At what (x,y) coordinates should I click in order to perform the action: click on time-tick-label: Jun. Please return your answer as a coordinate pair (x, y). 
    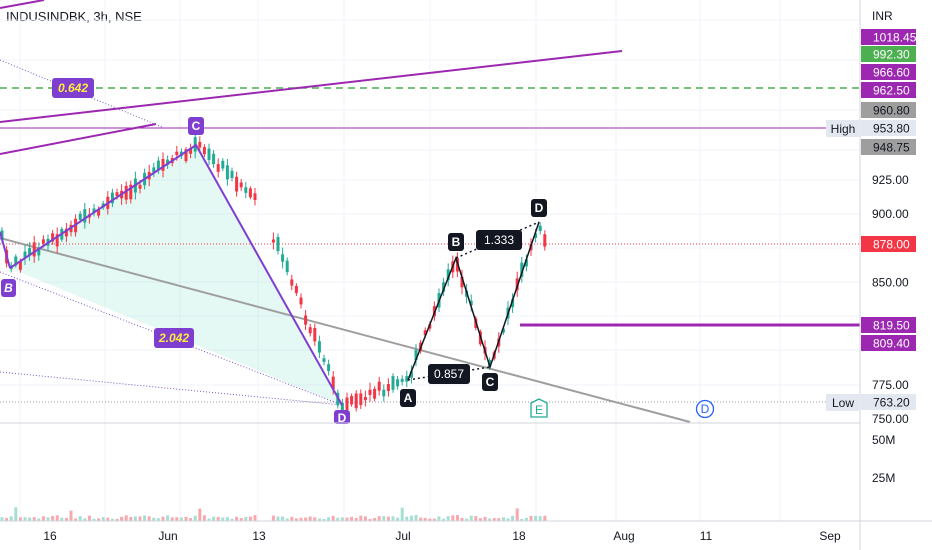
    Looking at the image, I should click on (167, 536).